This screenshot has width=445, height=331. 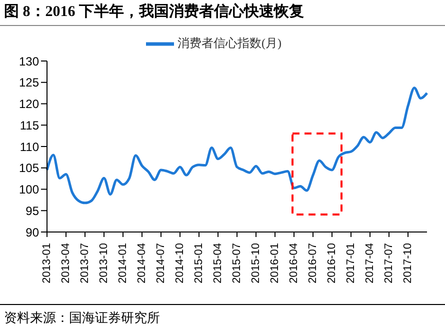 I want to click on y-tick-label: 100, so click(x=29, y=189).